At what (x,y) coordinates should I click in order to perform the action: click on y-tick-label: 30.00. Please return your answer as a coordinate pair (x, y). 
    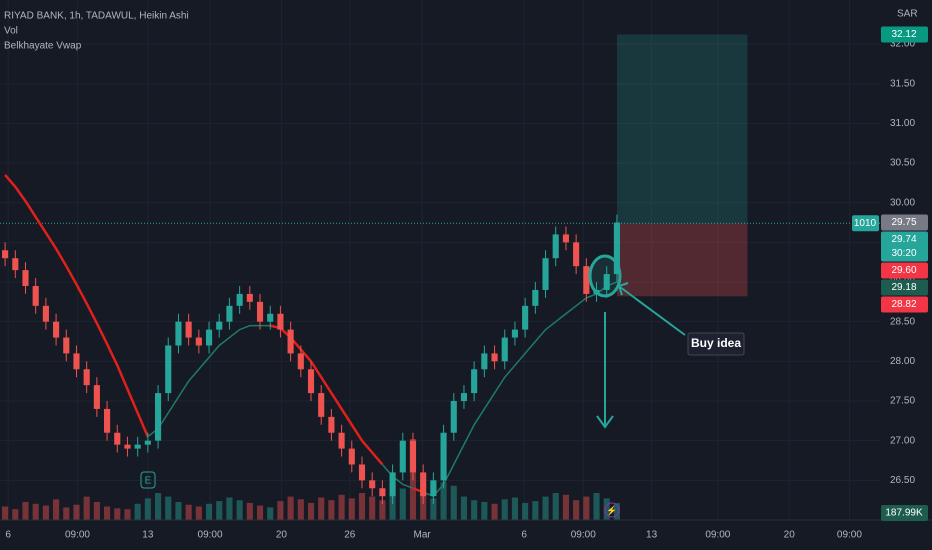
    Looking at the image, I should click on (902, 202).